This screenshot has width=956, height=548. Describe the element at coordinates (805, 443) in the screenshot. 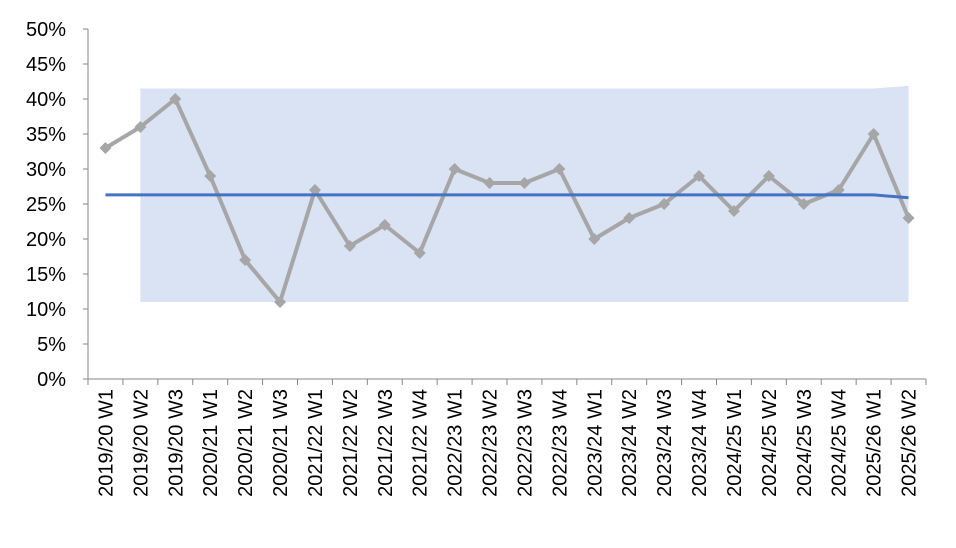

I see `x-tick-label: 2024/25 W3` at that location.